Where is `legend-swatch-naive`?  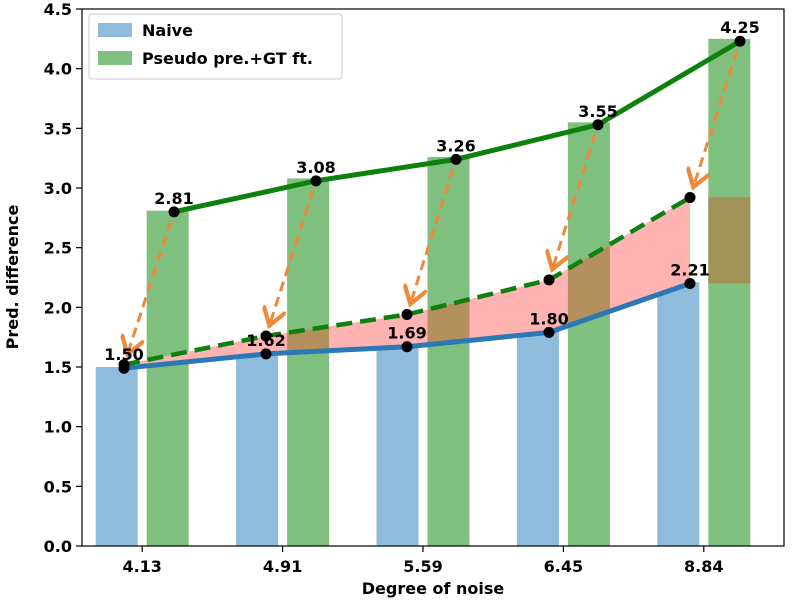
legend-swatch-naive is located at coordinates (115, 30).